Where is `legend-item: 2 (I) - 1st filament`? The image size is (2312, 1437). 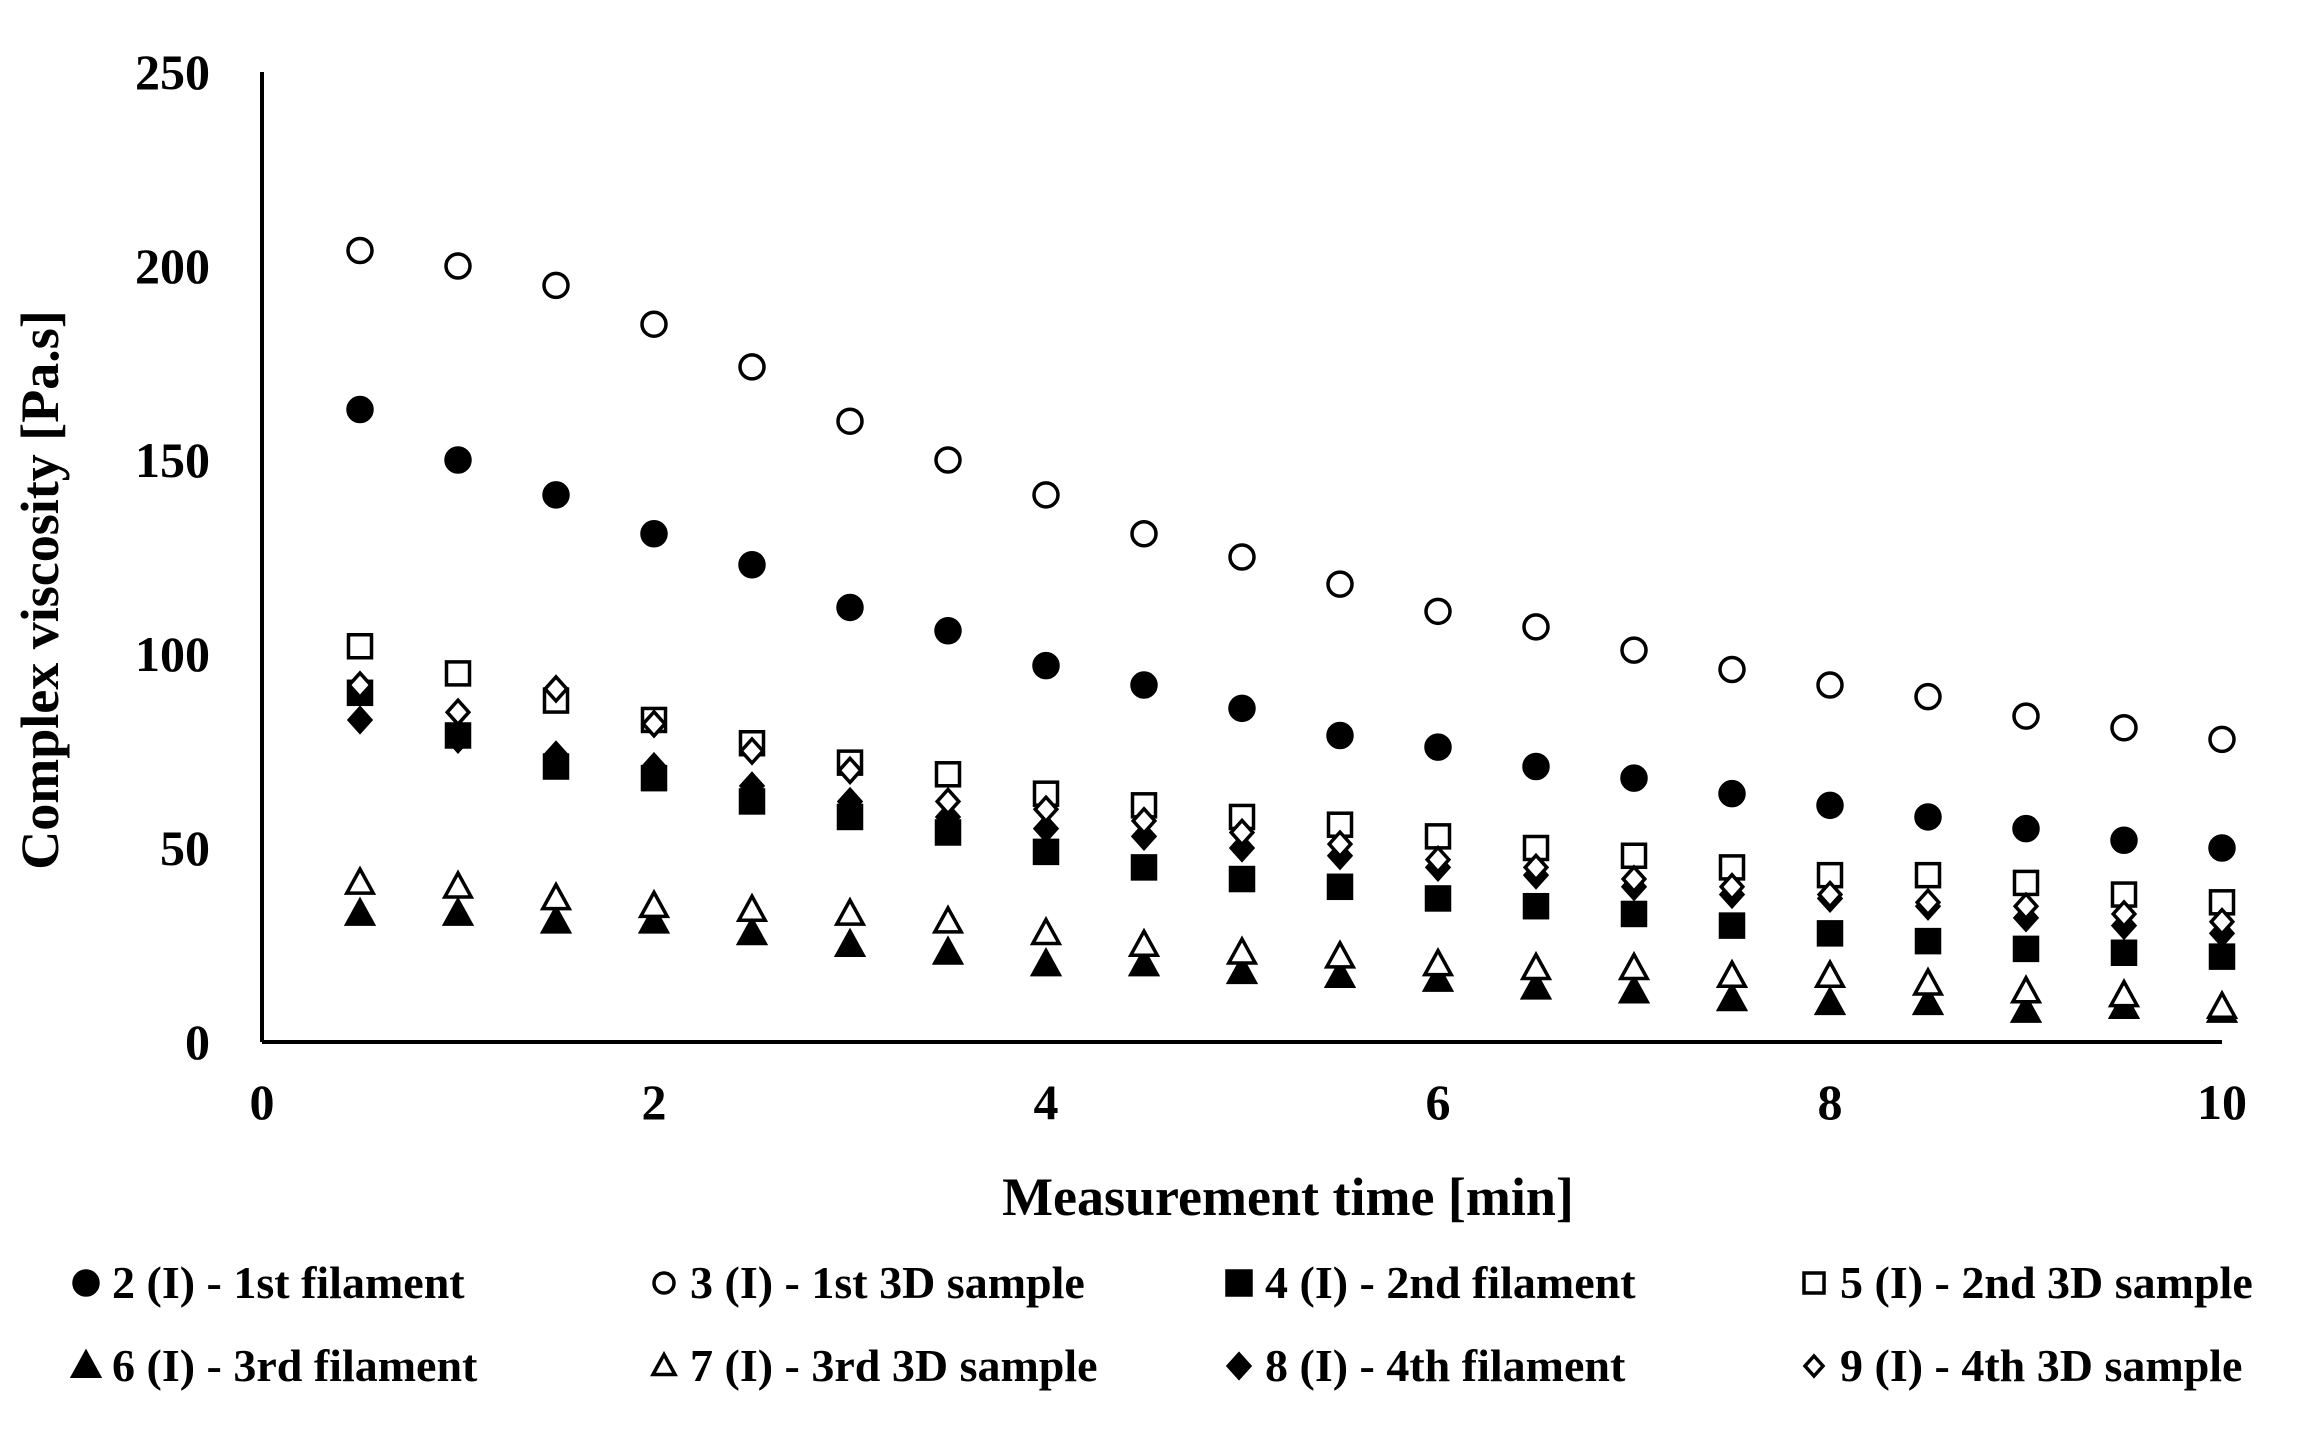 legend-item: 2 (I) - 1st filament is located at coordinates (268, 1282).